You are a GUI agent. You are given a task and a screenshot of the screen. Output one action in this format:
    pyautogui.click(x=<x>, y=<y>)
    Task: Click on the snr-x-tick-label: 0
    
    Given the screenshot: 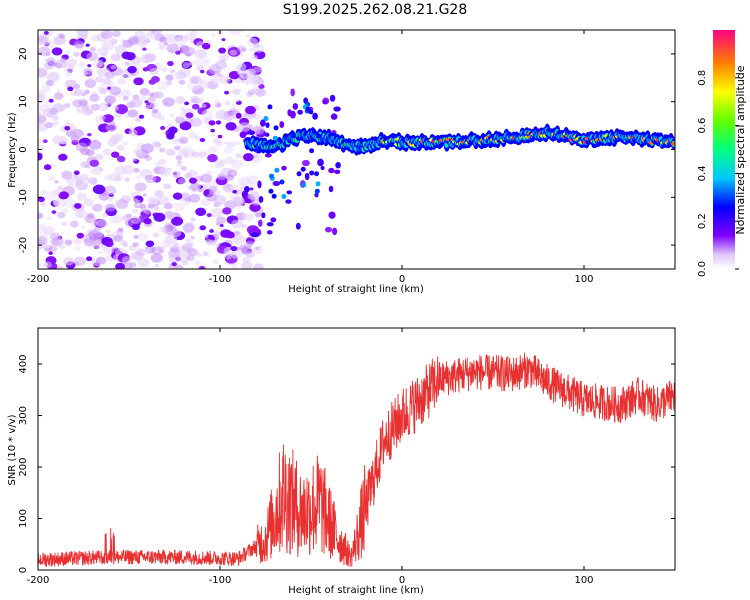 What is the action you would take?
    pyautogui.click(x=402, y=580)
    